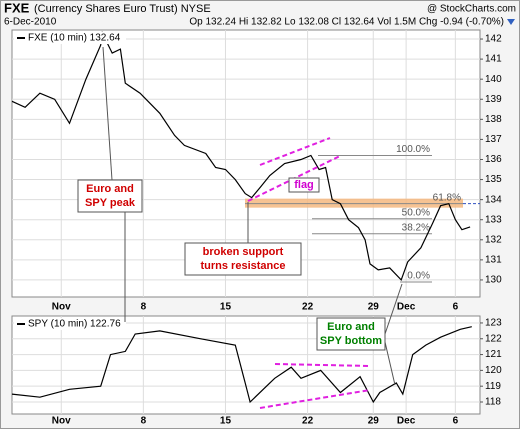 The height and width of the screenshot is (429, 520). I want to click on symbol: FXE, so click(17, 7).